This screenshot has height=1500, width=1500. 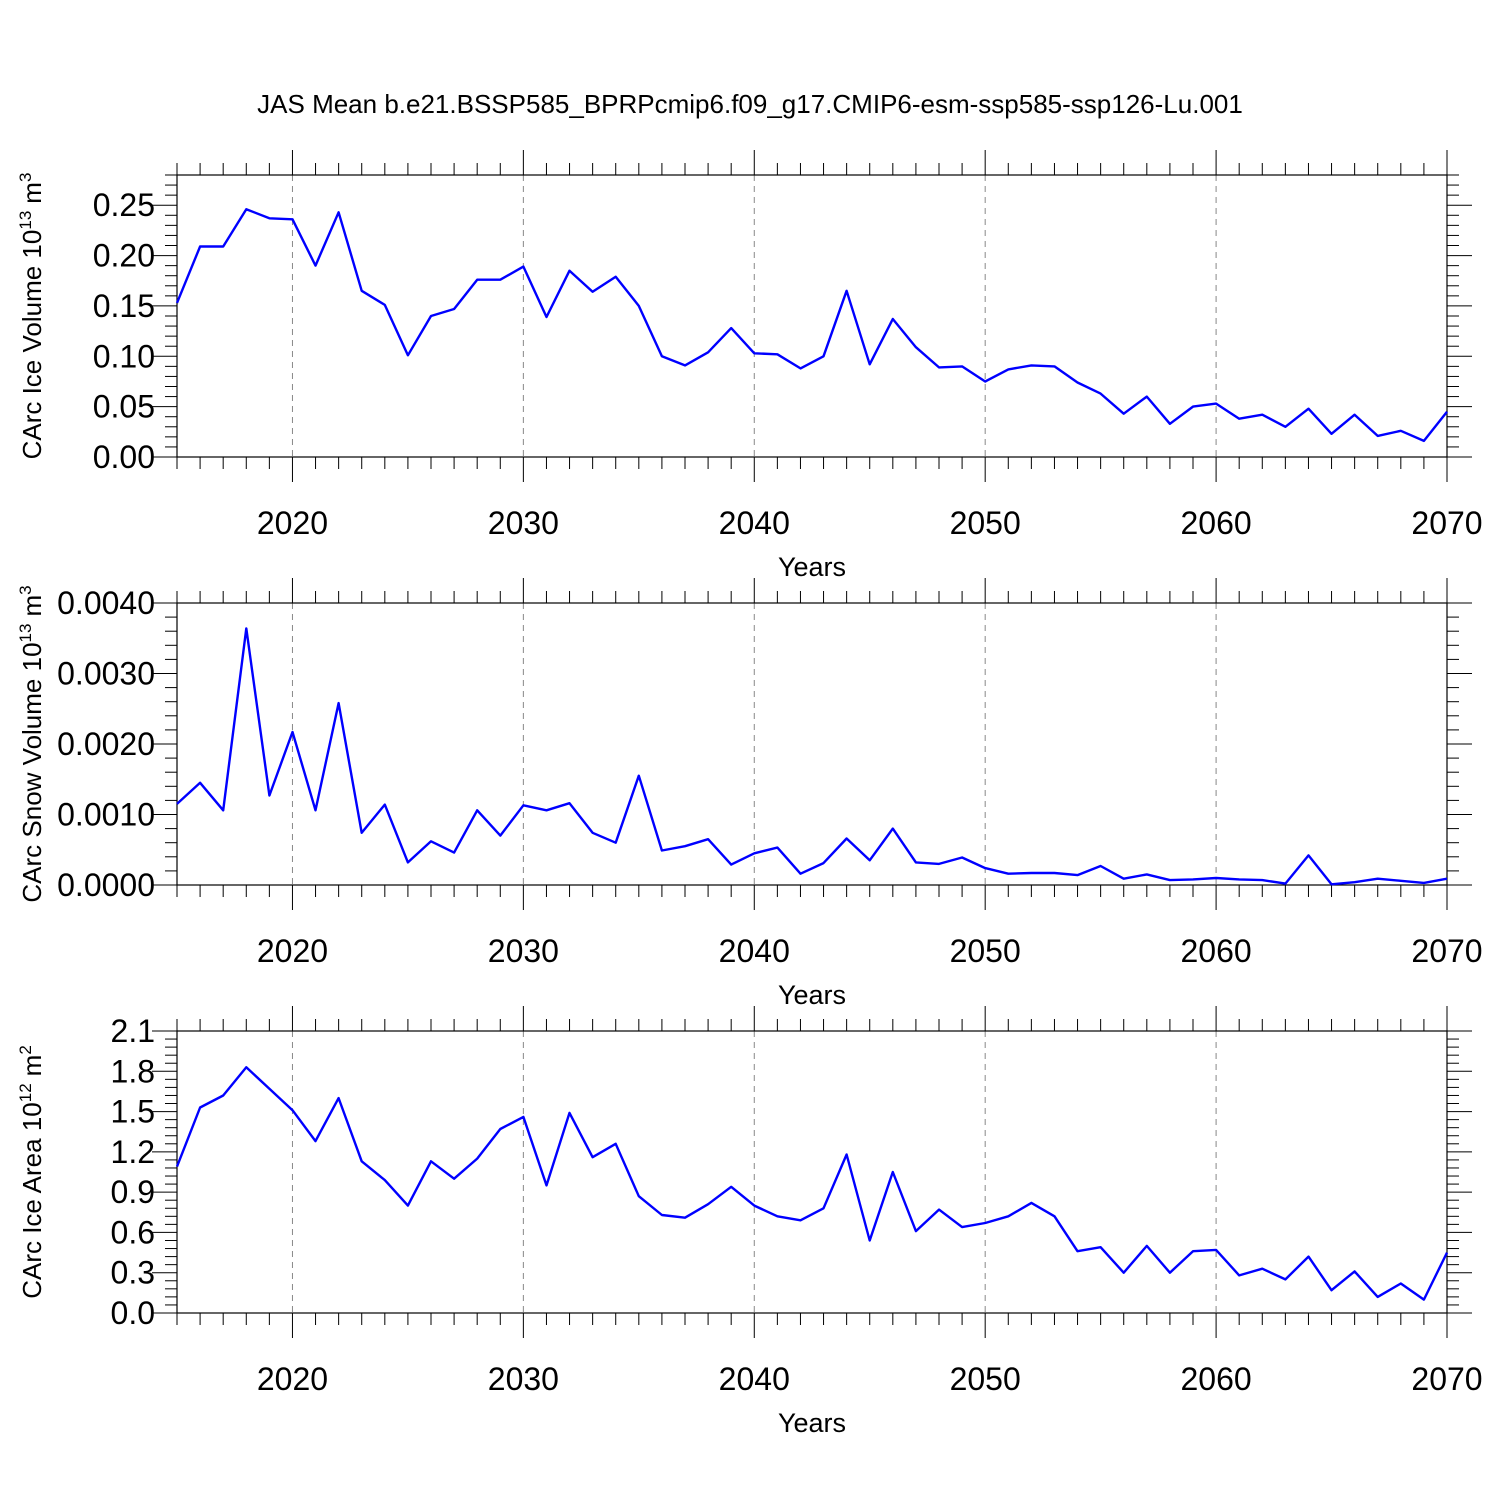 I want to click on y-axis-label-text: CArc Snow Volume 10, so click(x=32, y=772).